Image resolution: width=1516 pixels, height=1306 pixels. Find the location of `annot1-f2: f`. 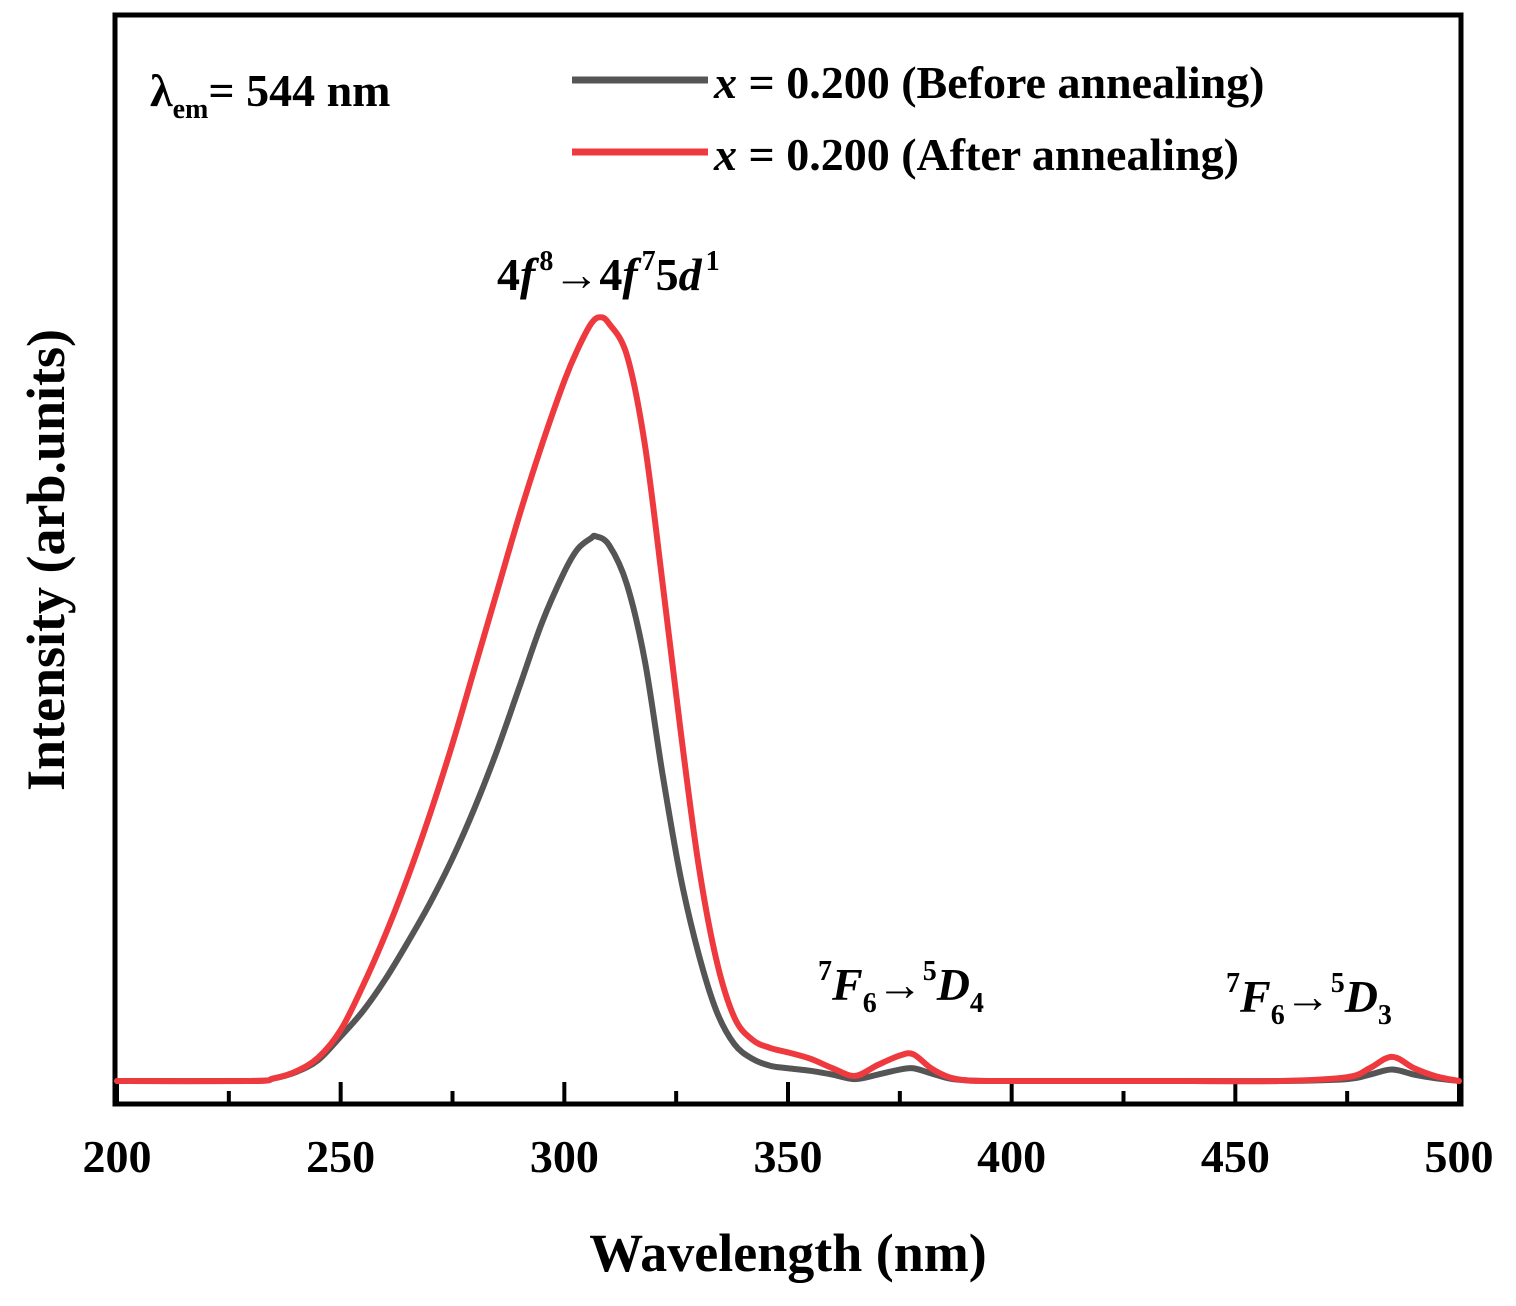

annot1-f2: f is located at coordinates (632, 274).